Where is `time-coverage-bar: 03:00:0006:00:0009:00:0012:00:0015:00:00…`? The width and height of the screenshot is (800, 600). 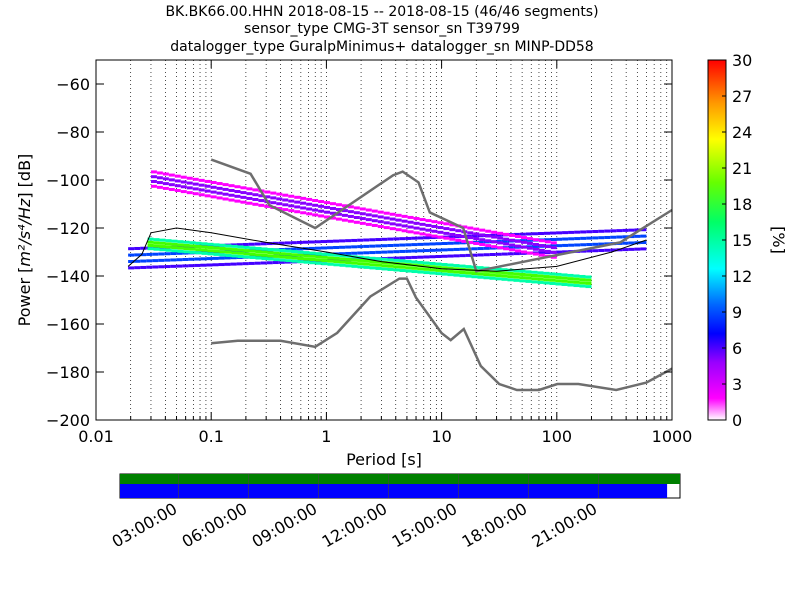 time-coverage-bar: 03:00:0006:00:0009:00:0012:00:0015:00:00… is located at coordinates (395, 512).